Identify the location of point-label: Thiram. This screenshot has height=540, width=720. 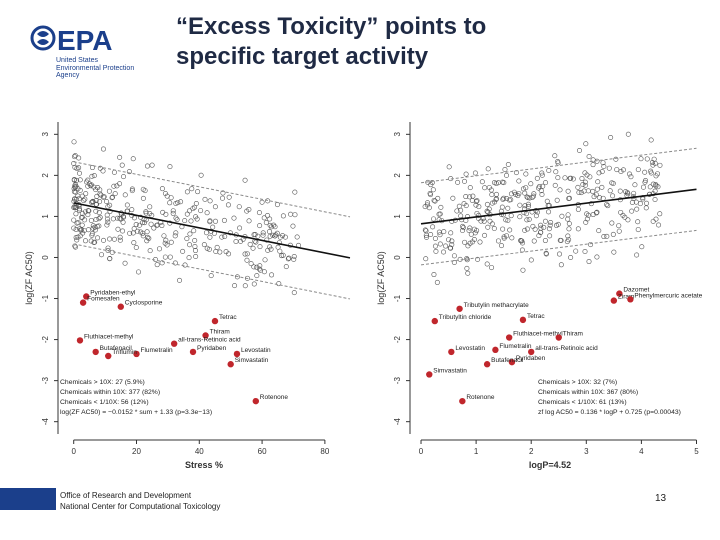
(573, 334).